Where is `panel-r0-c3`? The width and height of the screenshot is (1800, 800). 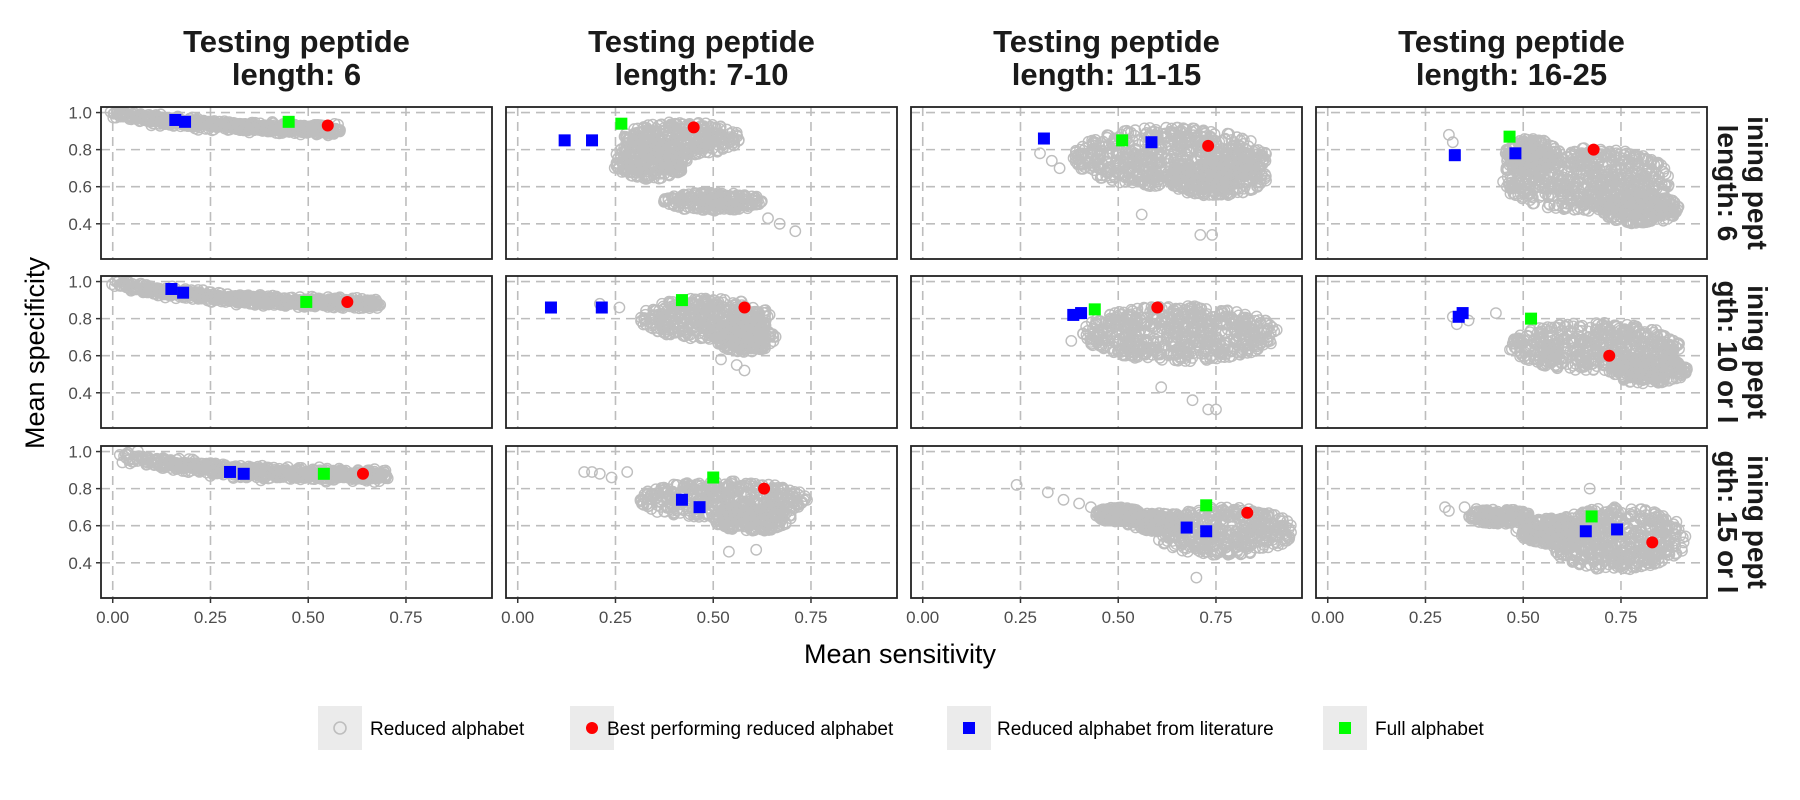 panel-r0-c3 is located at coordinates (1511, 183).